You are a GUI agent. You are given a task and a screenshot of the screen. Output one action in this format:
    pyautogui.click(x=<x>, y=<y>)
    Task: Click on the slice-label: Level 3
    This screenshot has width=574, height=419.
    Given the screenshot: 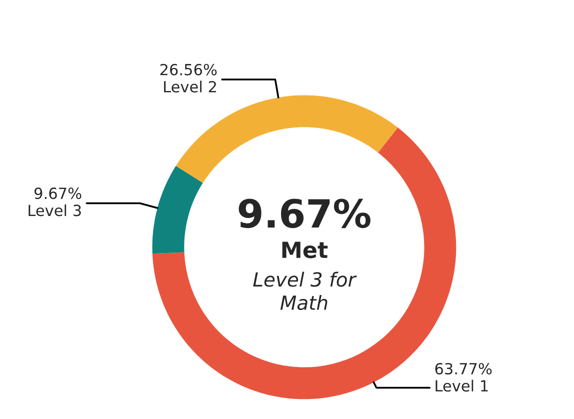 What is the action you would take?
    pyautogui.click(x=54, y=210)
    